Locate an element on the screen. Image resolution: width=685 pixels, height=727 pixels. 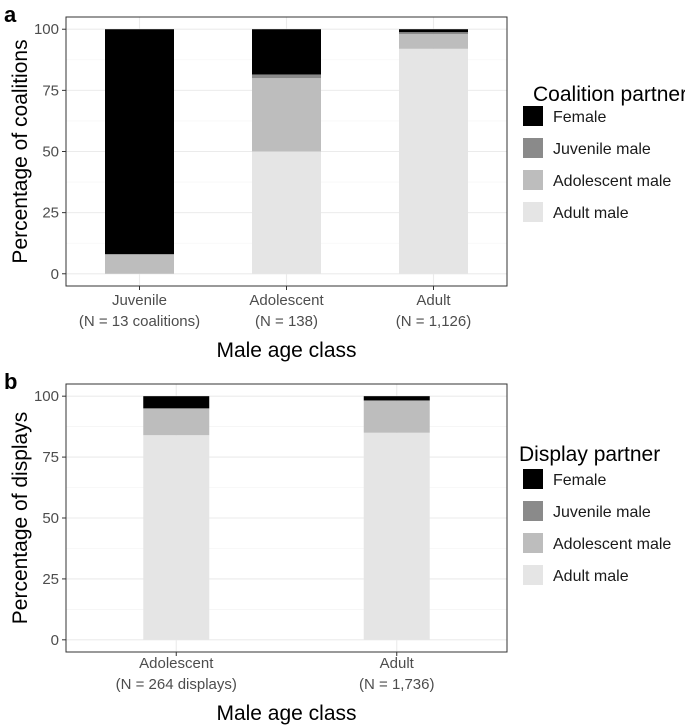
x-tick-sublabel: (N = 13 coalitions) is located at coordinates (139, 321).